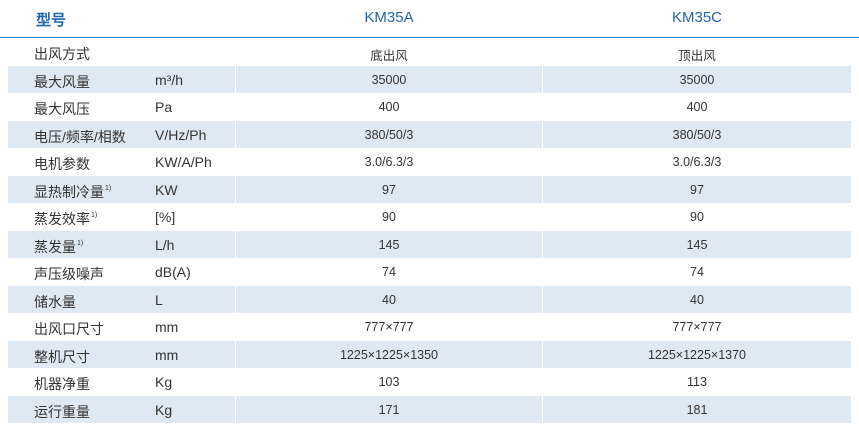 This screenshot has height=432, width=859. Describe the element at coordinates (389, 56) in the screenshot. I see `value-km35a: 底出风` at that location.